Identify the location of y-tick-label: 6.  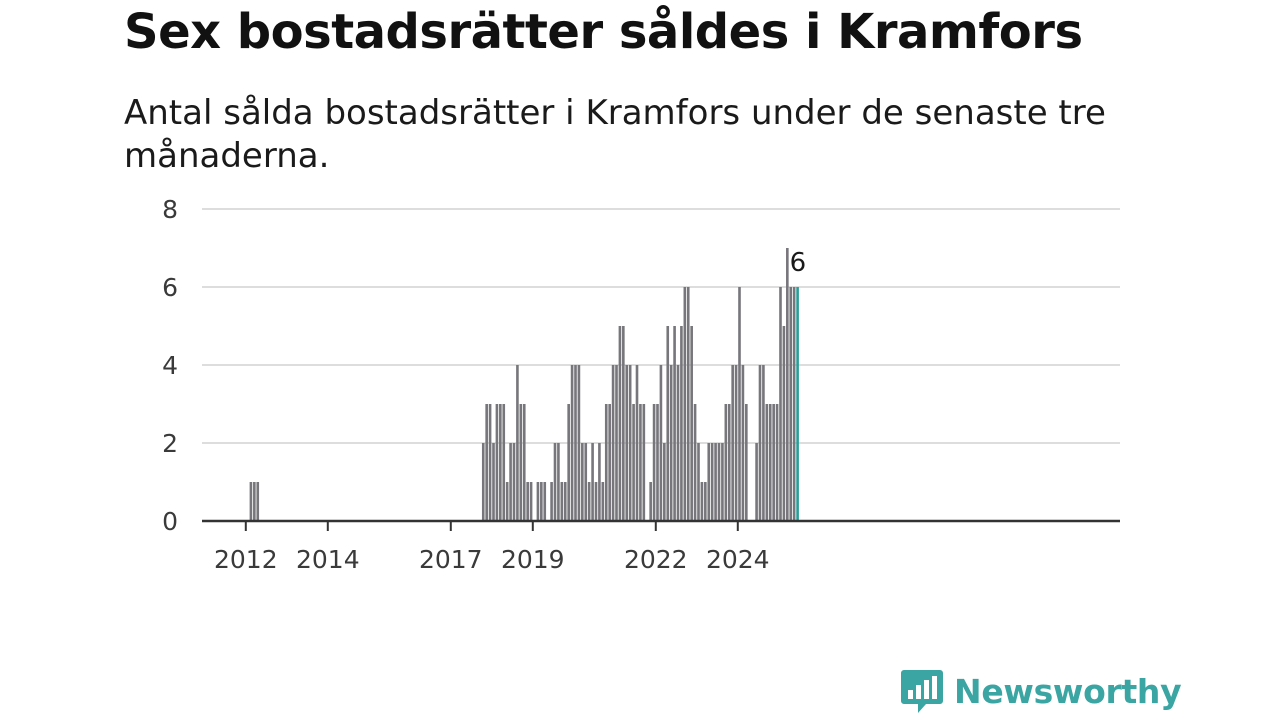
(170, 287).